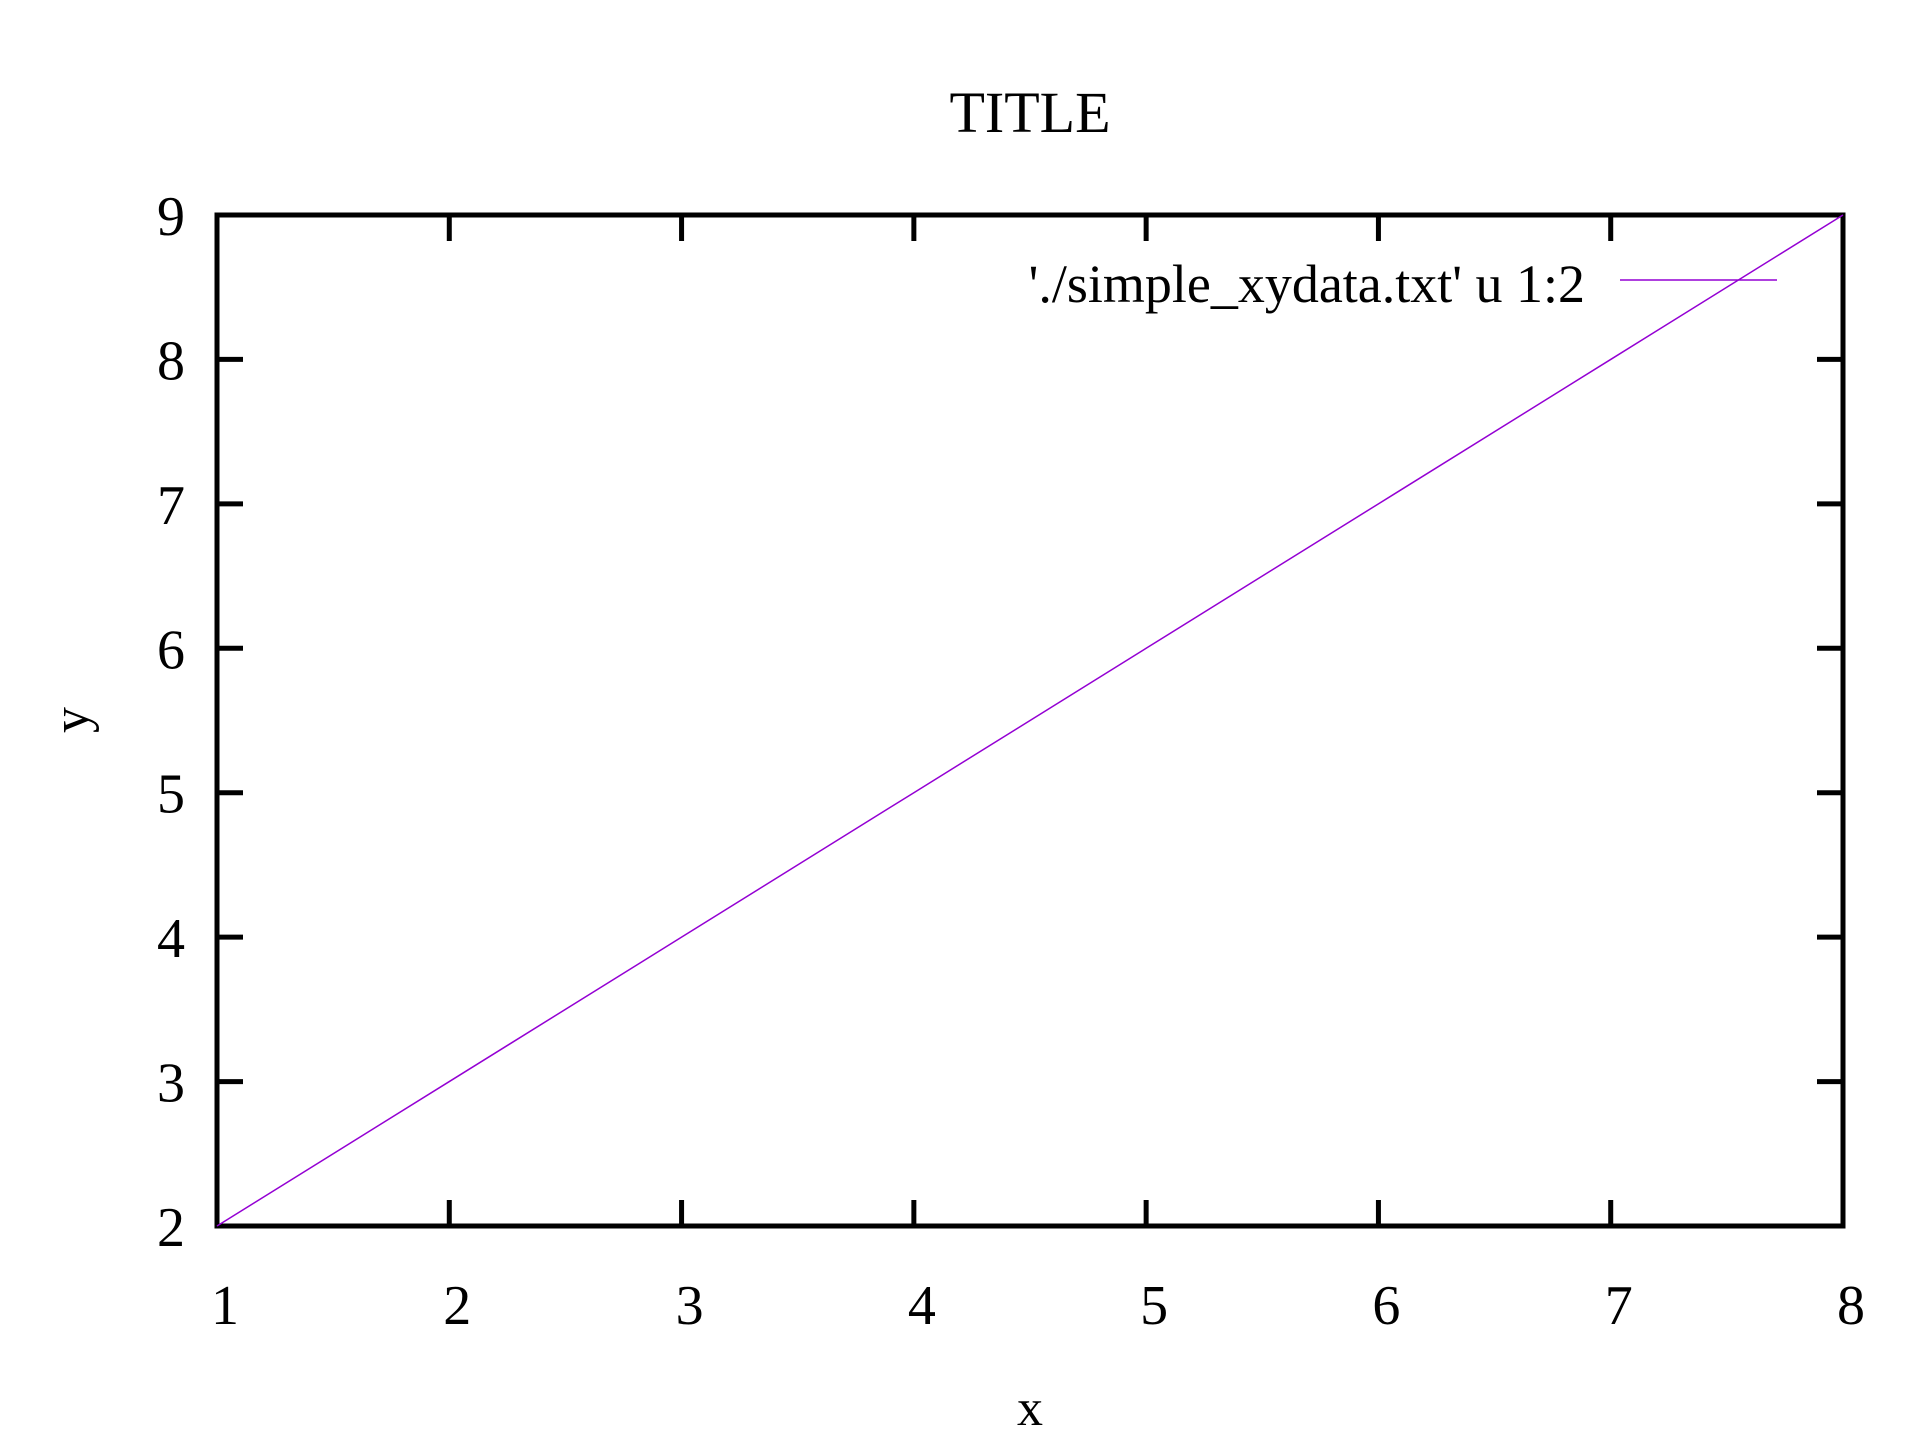  Describe the element at coordinates (922, 1306) in the screenshot. I see `x-tick-label: 4` at that location.